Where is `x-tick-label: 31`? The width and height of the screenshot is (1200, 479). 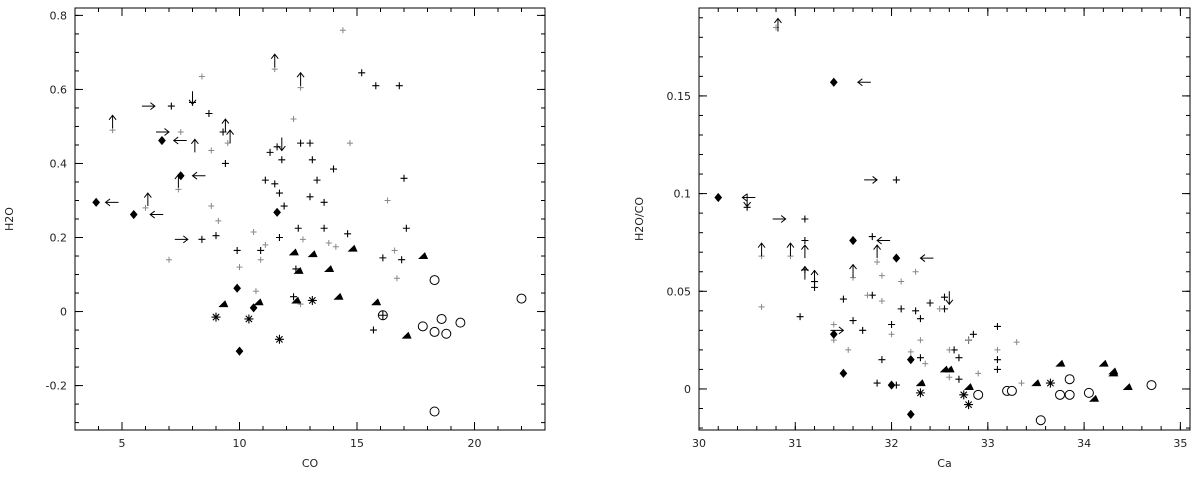
x-tick-label: 31 is located at coordinates (795, 443).